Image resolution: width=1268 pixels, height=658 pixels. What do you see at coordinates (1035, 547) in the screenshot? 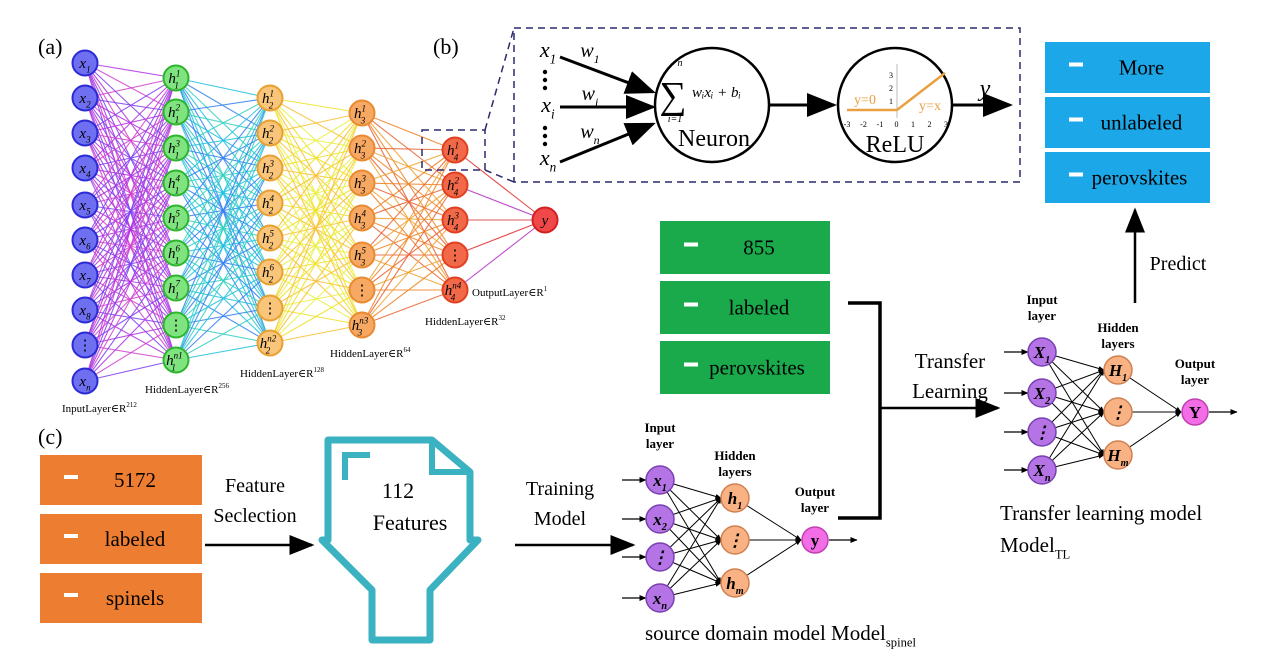
I see `tl-model-caption2: ModelTL` at bounding box center [1035, 547].